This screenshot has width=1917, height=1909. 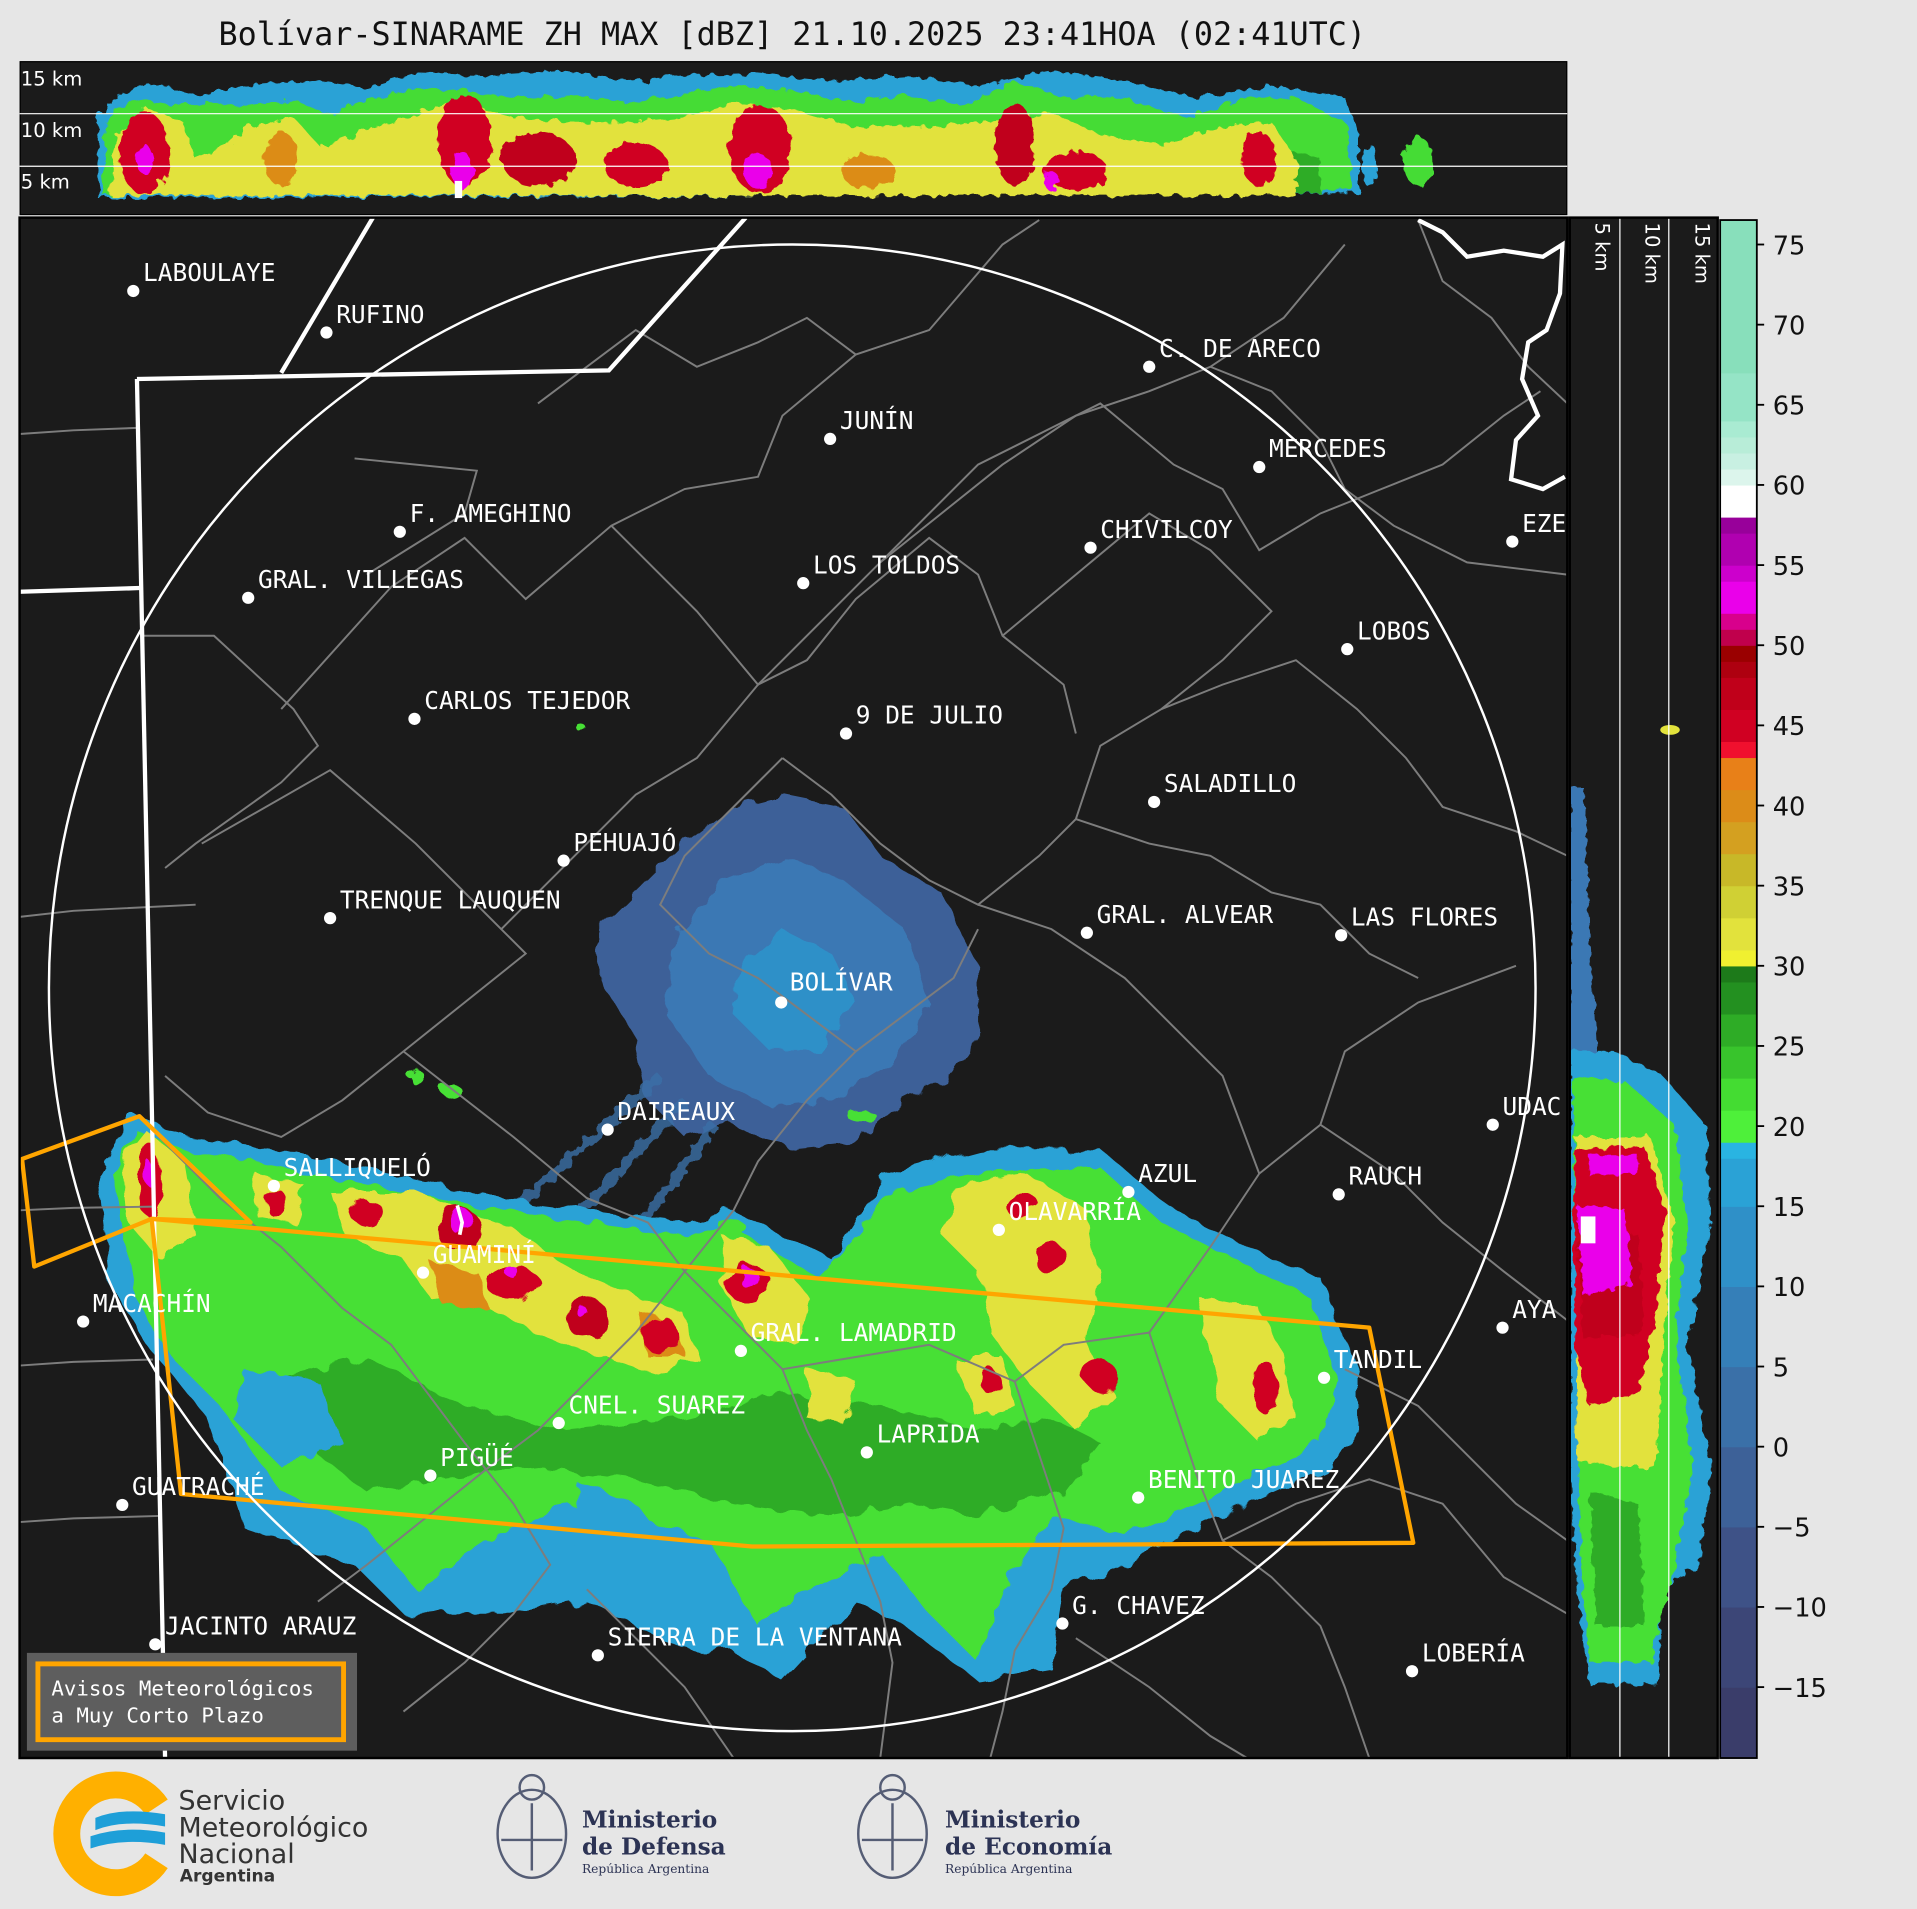 I want to click on radar-site-label: BOLÍVAR, so click(x=841, y=981).